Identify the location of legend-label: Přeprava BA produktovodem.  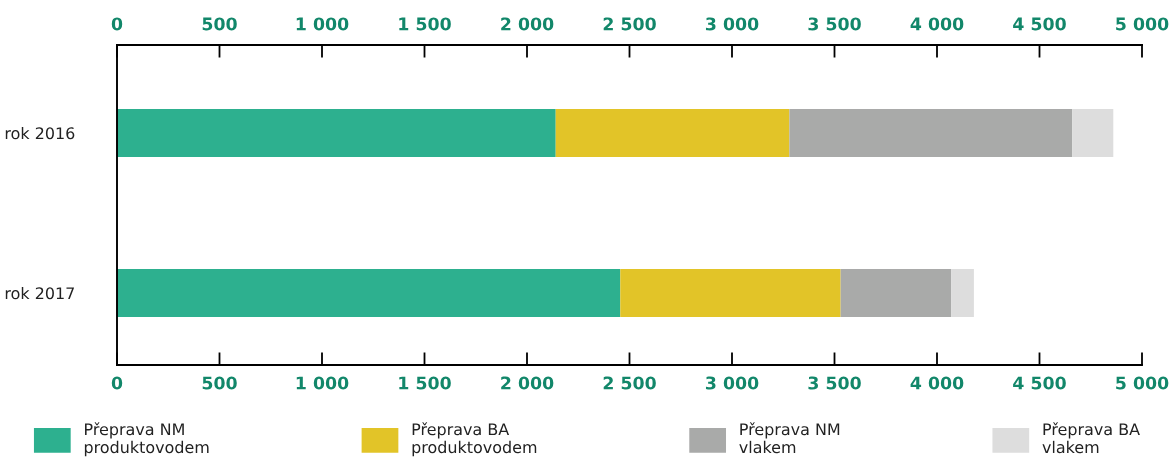
(474, 439).